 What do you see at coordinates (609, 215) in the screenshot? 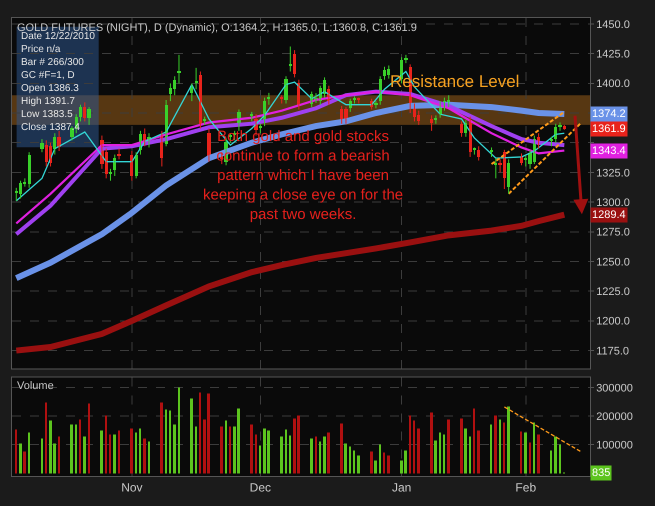
I see `annotation: 1289.4` at bounding box center [609, 215].